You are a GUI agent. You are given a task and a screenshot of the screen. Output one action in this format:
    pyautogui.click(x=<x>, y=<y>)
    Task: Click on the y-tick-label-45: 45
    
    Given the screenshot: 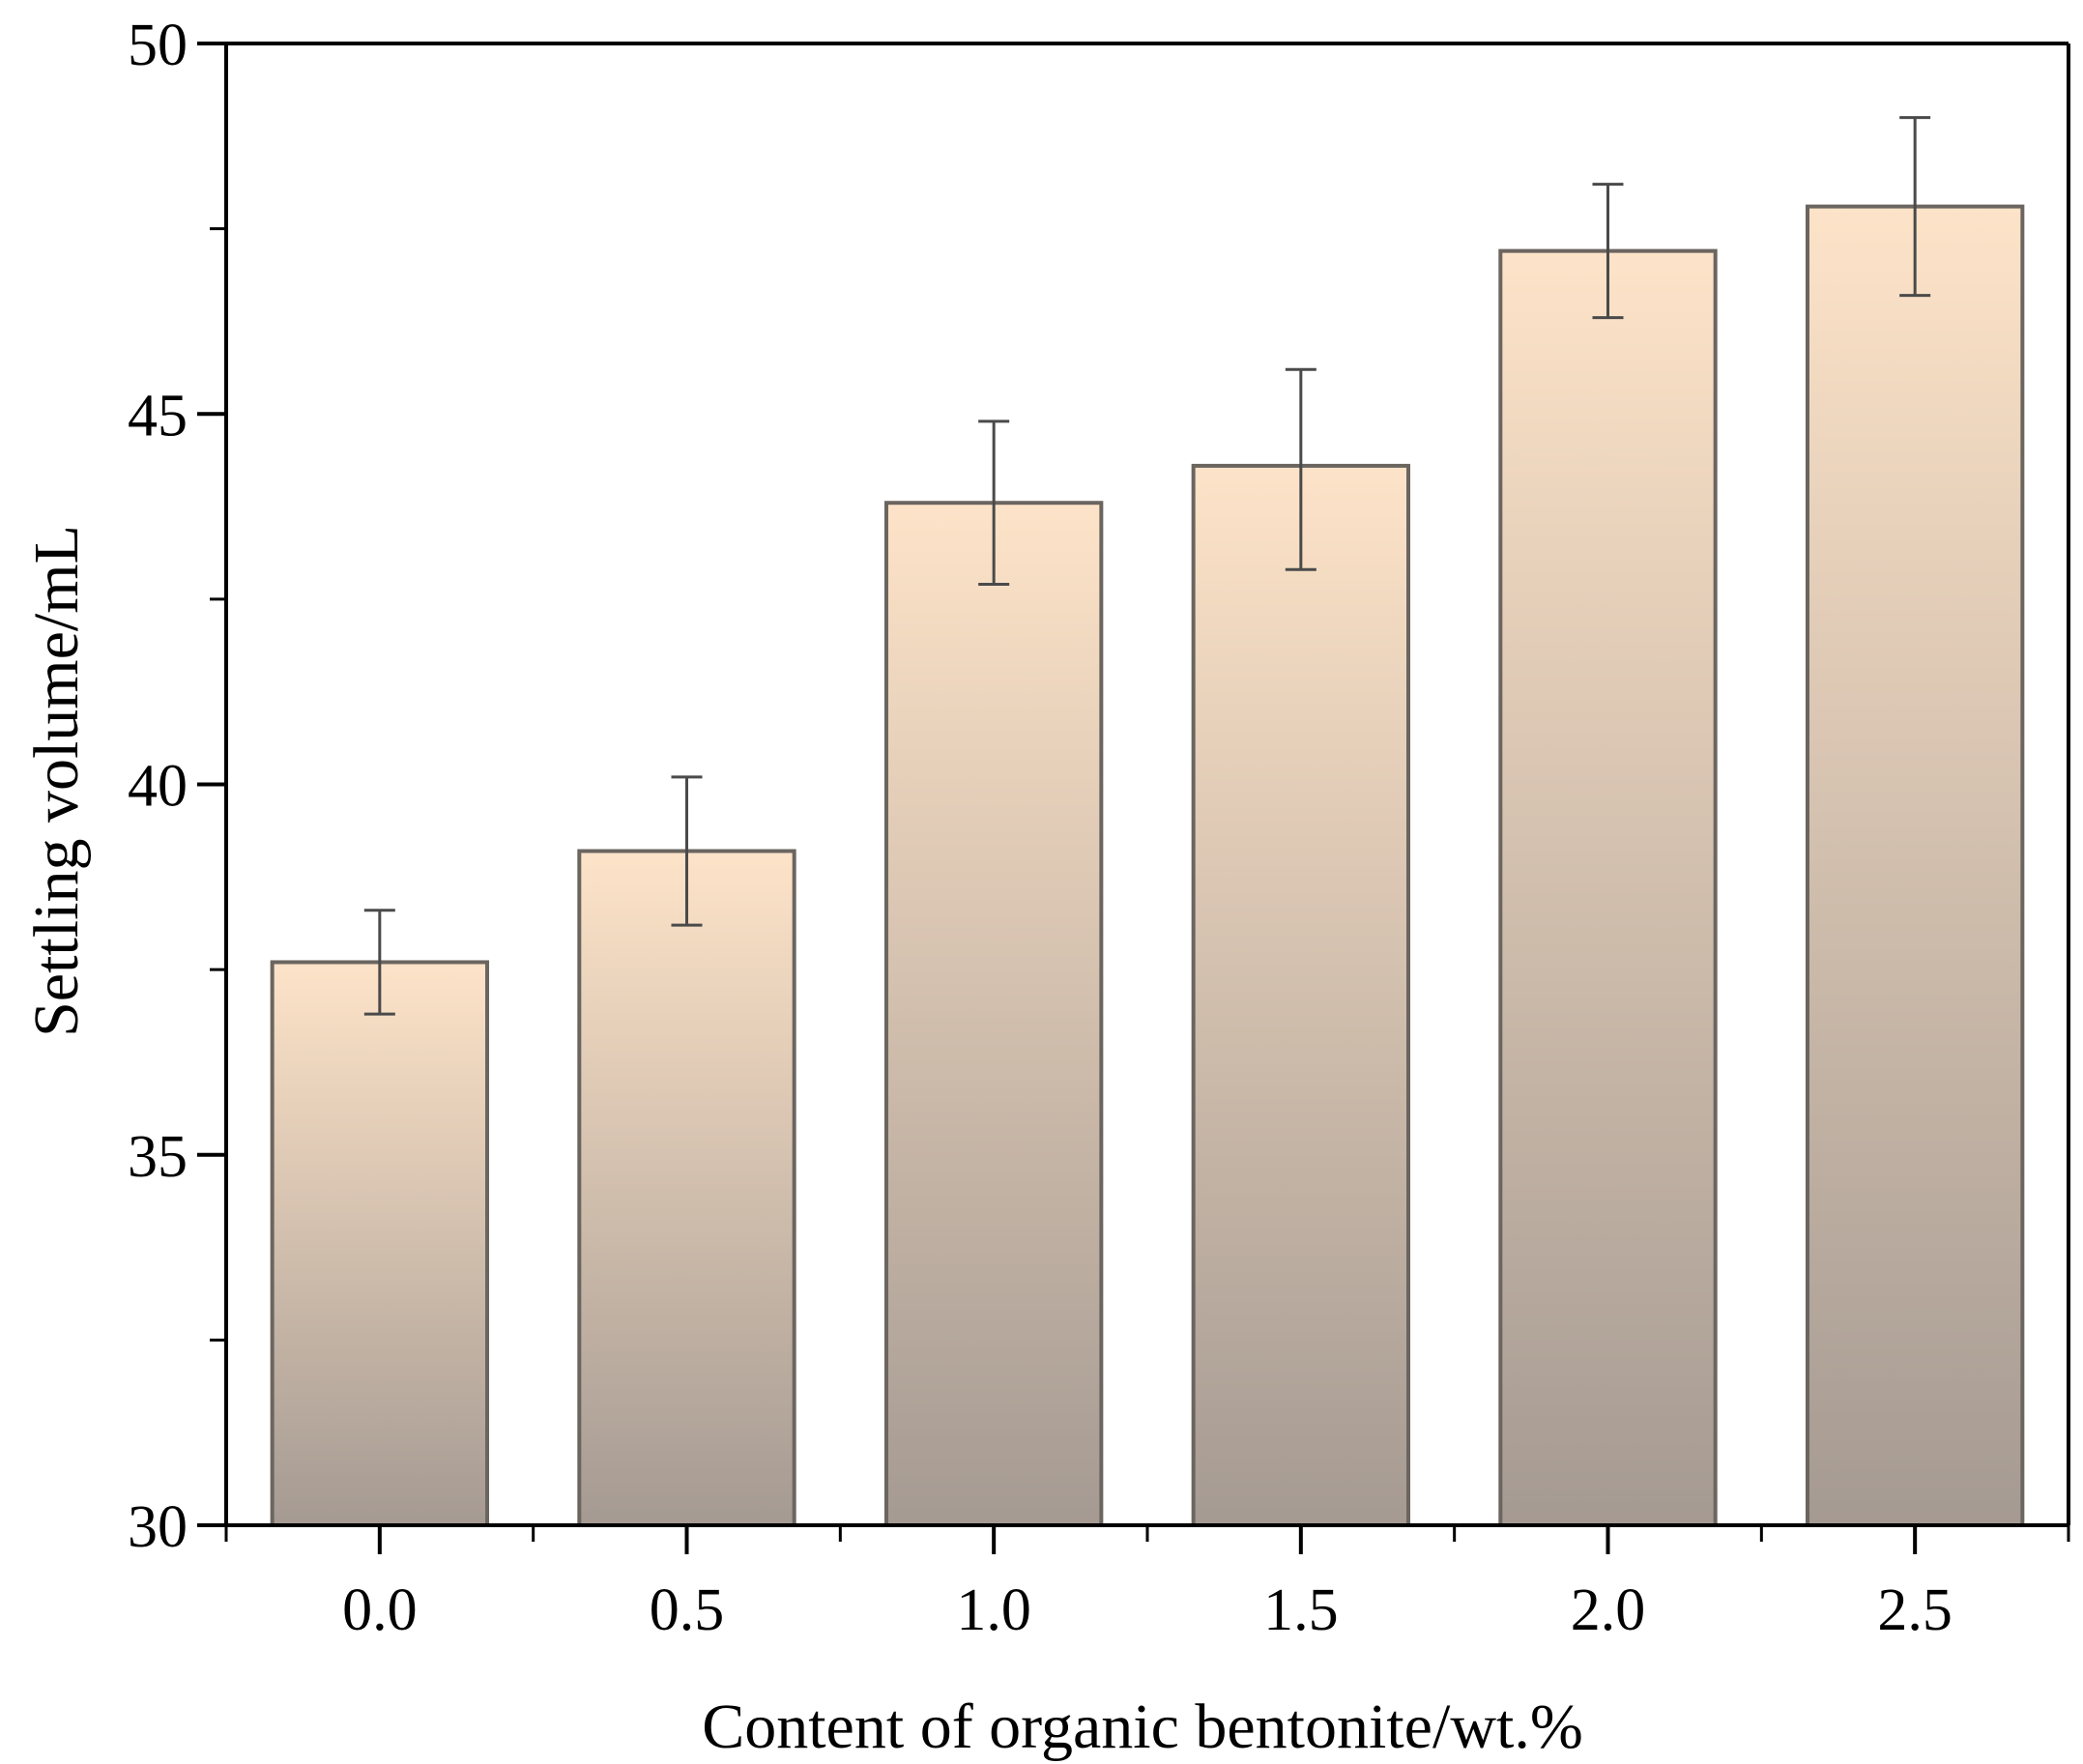 What is the action you would take?
    pyautogui.click(x=158, y=415)
    